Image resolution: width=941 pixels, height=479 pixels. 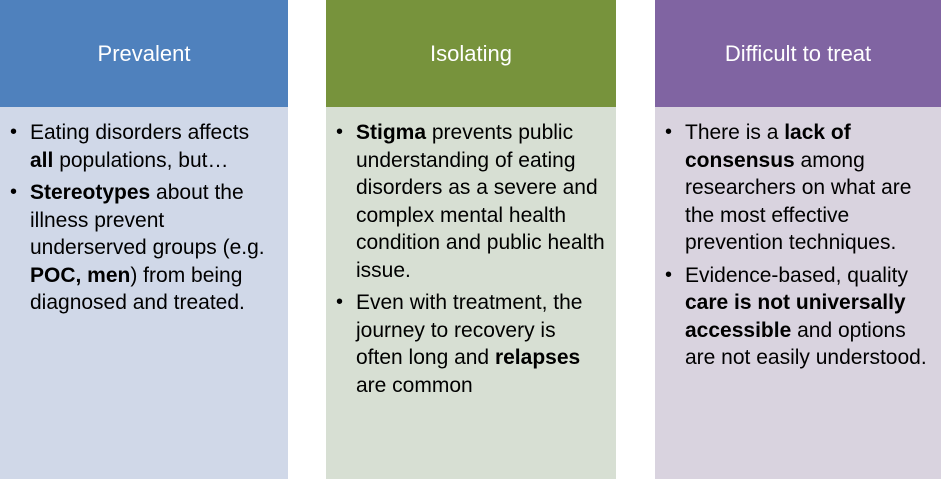 I want to click on bullet-text: and options are not easily understood., so click(x=806, y=344).